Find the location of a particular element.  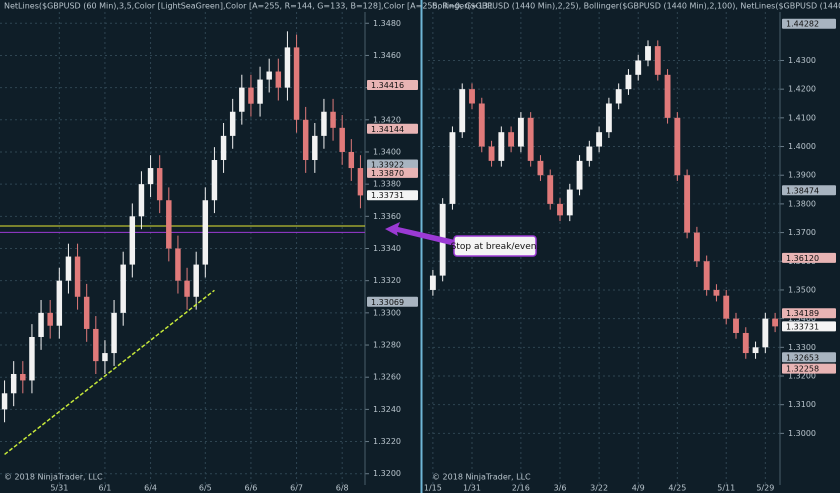

x-tick-label: 1/15 is located at coordinates (433, 488).